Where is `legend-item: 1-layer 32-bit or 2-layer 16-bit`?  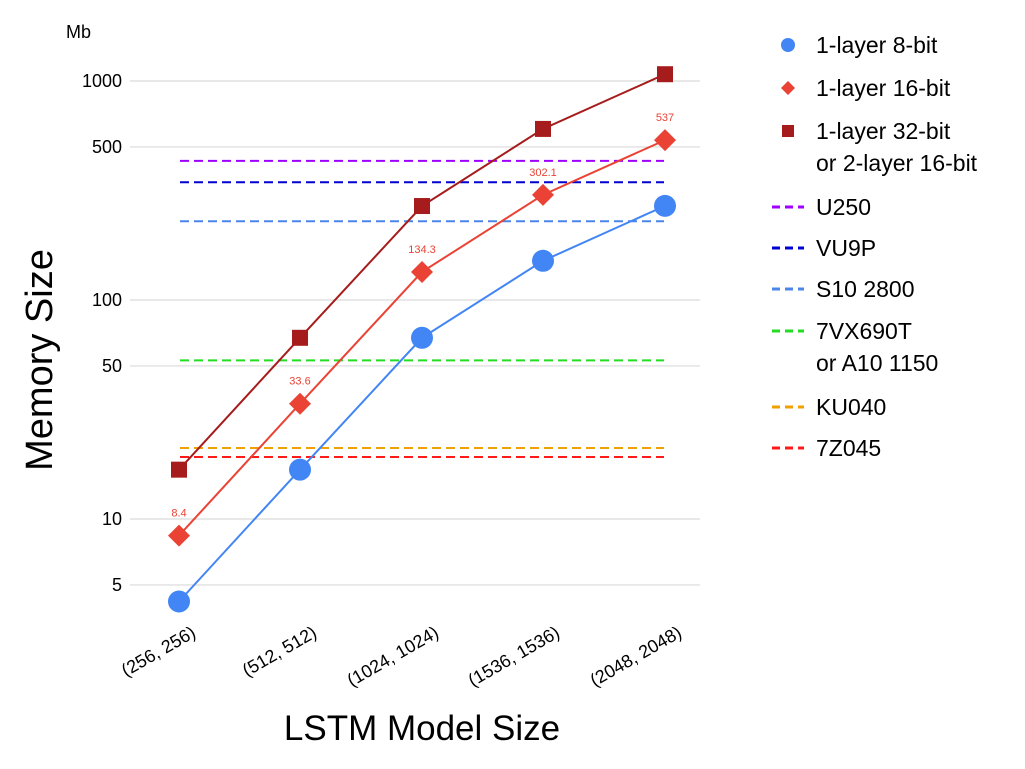
legend-item: 1-layer 32-bit or 2-layer 16-bit is located at coordinates (880, 147).